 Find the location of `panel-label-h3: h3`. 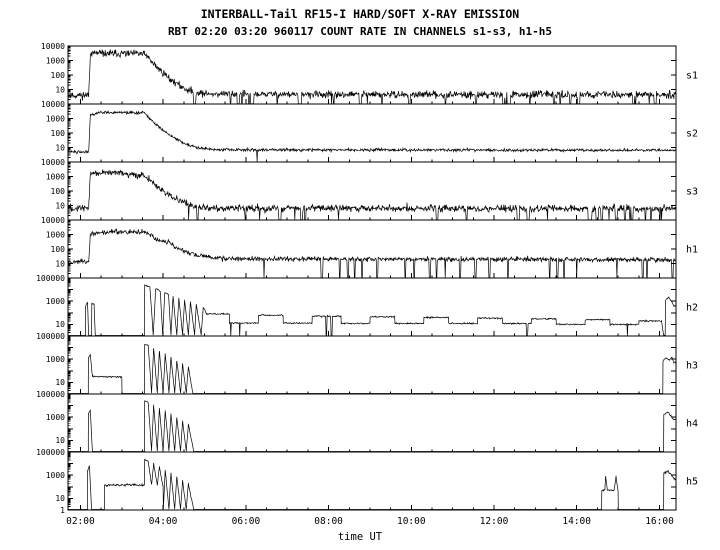

panel-label-h3: h3 is located at coordinates (692, 366).